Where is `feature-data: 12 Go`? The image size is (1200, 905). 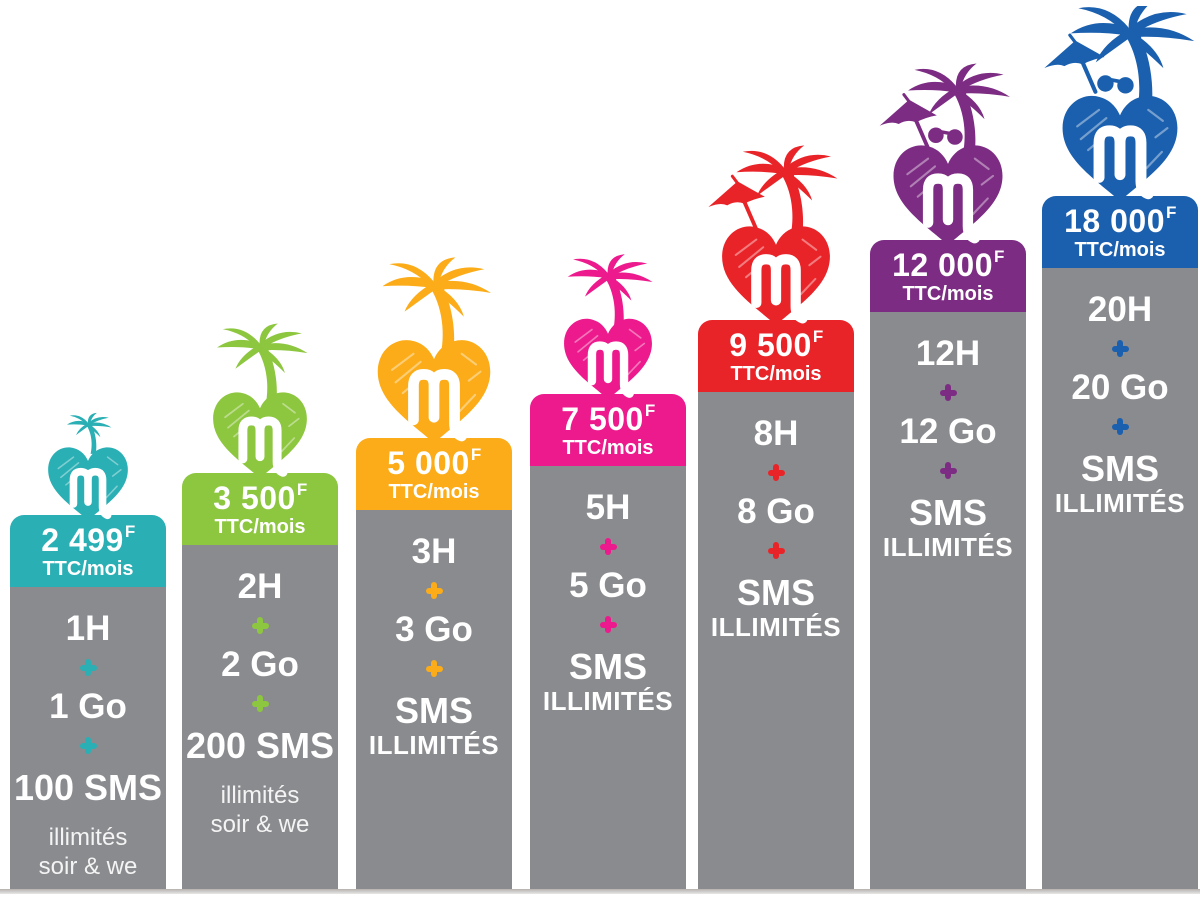
feature-data: 12 Go is located at coordinates (948, 431).